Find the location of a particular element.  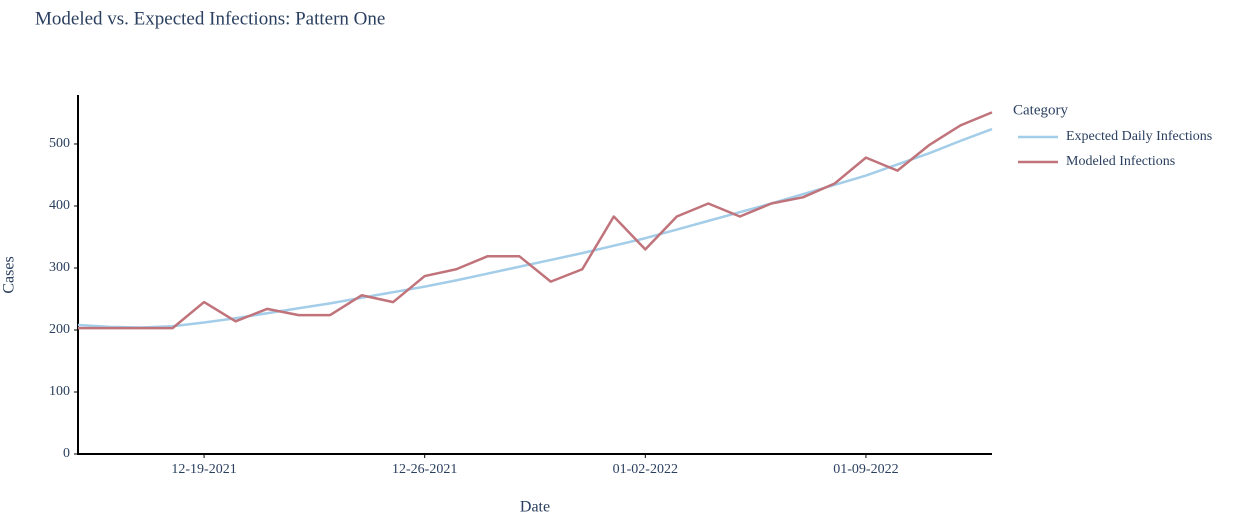

y-tick-label: 200 is located at coordinates (59, 329).